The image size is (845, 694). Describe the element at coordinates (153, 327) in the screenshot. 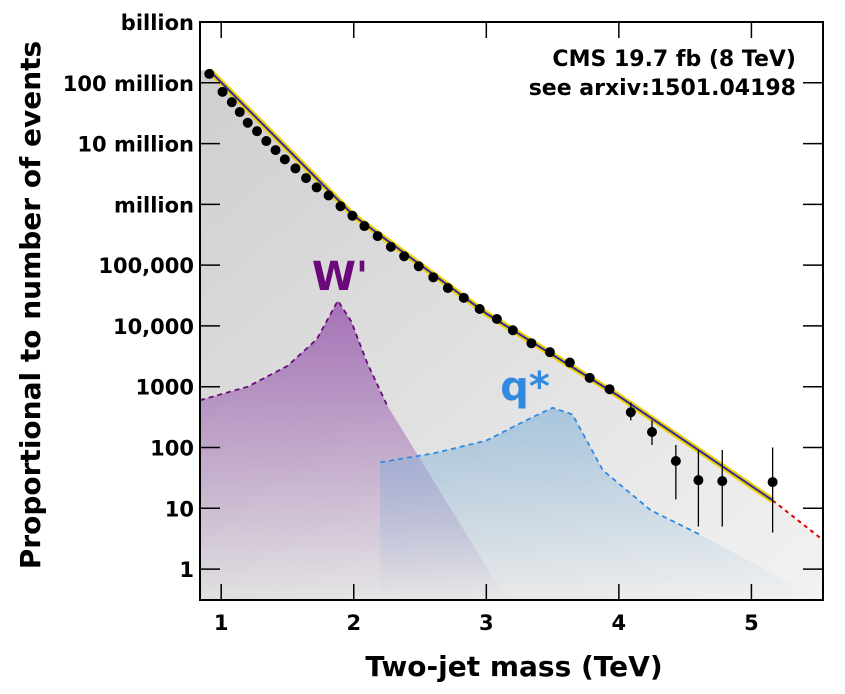

I see `y-tick-label: 10,000` at that location.